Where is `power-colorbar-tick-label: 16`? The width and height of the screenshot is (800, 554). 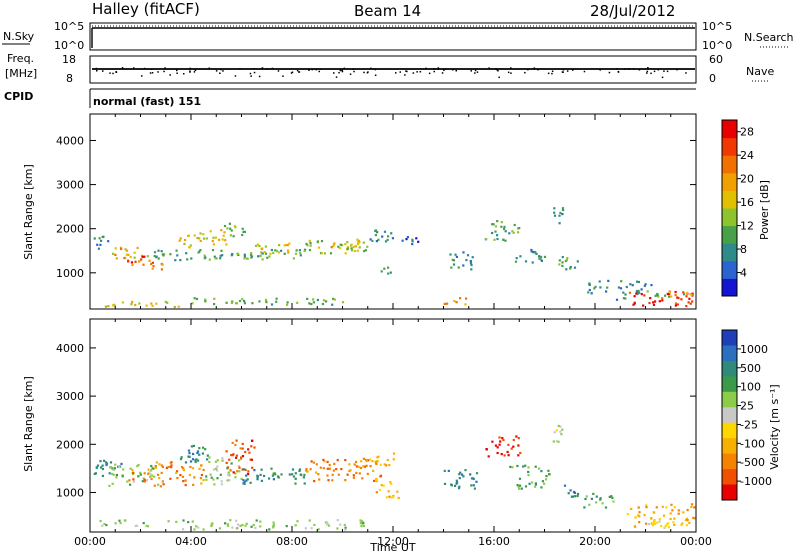 power-colorbar-tick-label: 16 is located at coordinates (747, 202).